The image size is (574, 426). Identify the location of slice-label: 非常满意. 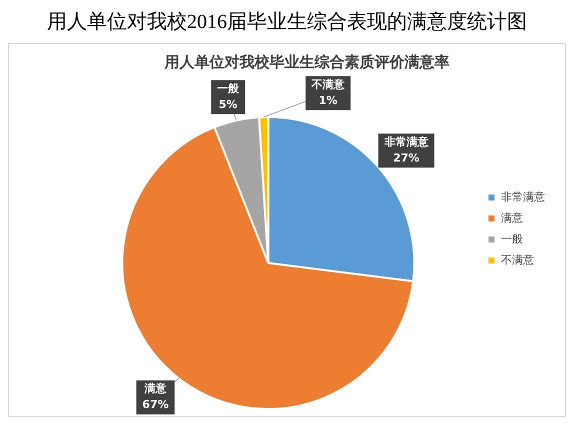
(406, 141).